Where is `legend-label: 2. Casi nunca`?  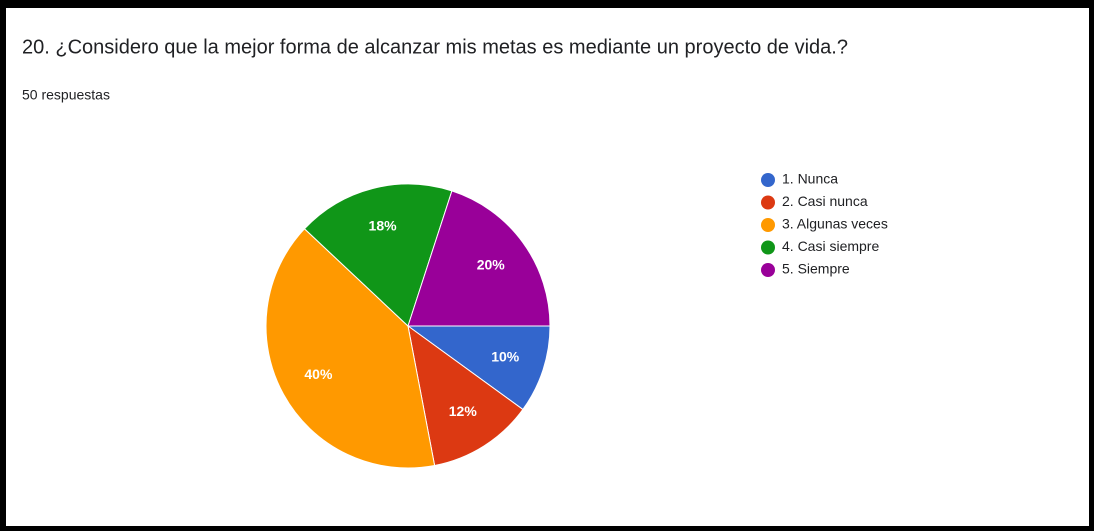
legend-label: 2. Casi nunca is located at coordinates (825, 201).